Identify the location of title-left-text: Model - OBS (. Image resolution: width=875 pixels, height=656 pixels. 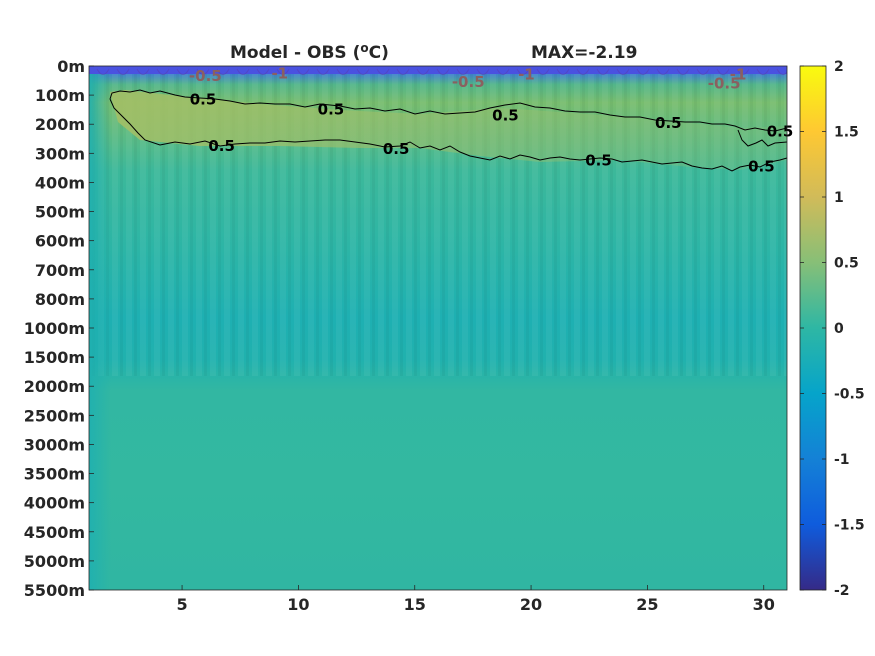
(295, 53).